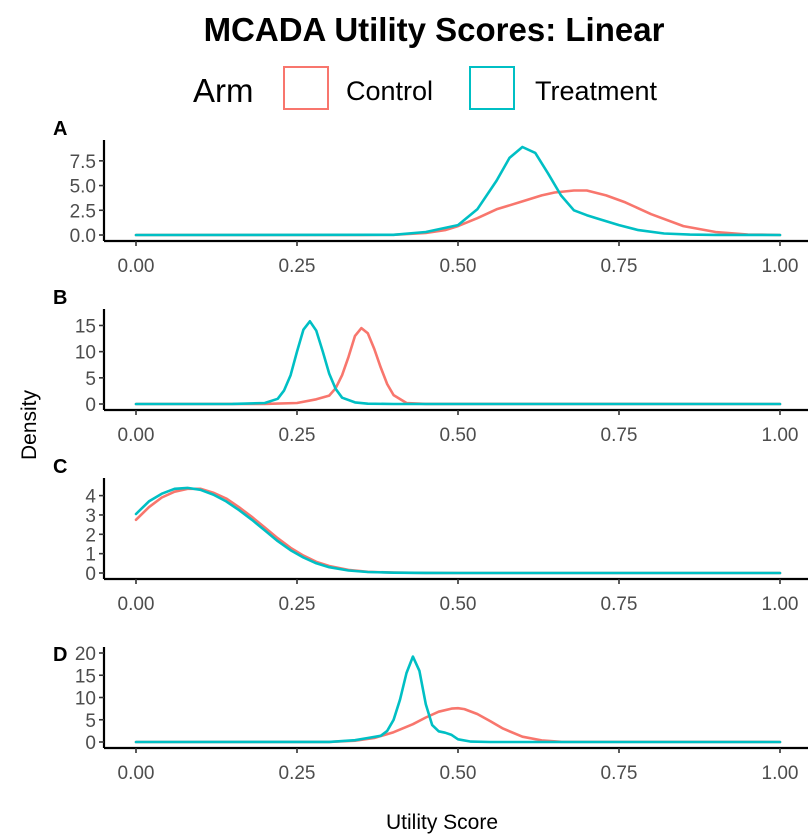  I want to click on legend-entry-control: Control, so click(358, 88).